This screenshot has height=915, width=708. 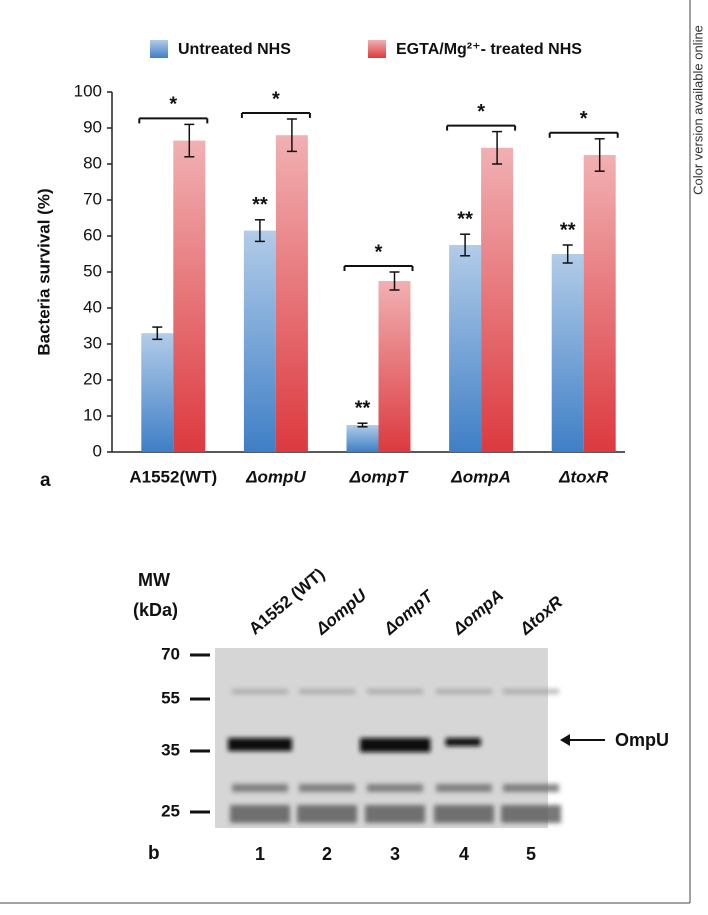 What do you see at coordinates (464, 854) in the screenshot?
I see `lane-number: 4` at bounding box center [464, 854].